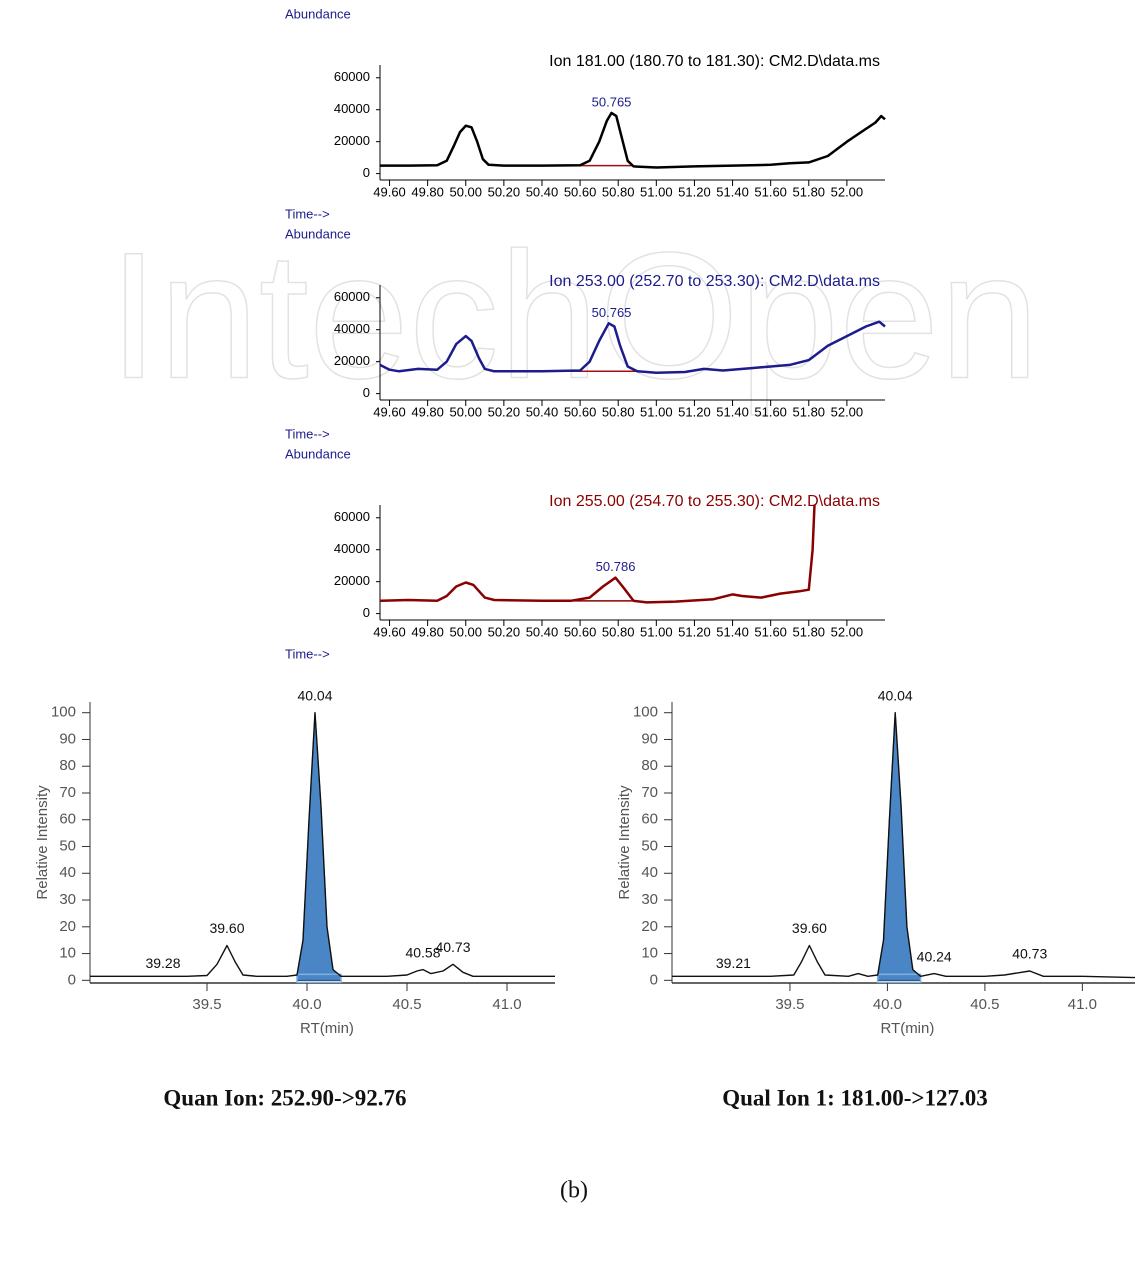 This screenshot has height=1267, width=1148. I want to click on peak-label: 39.28, so click(162, 963).